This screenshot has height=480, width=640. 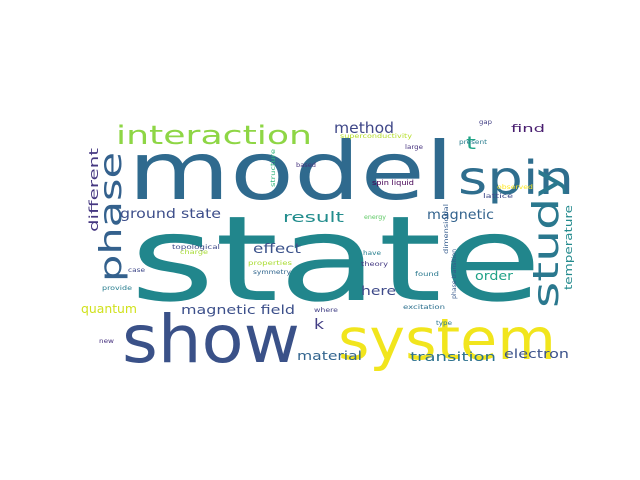 What do you see at coordinates (306, 165) in the screenshot?
I see `cloud-word: based` at bounding box center [306, 165].